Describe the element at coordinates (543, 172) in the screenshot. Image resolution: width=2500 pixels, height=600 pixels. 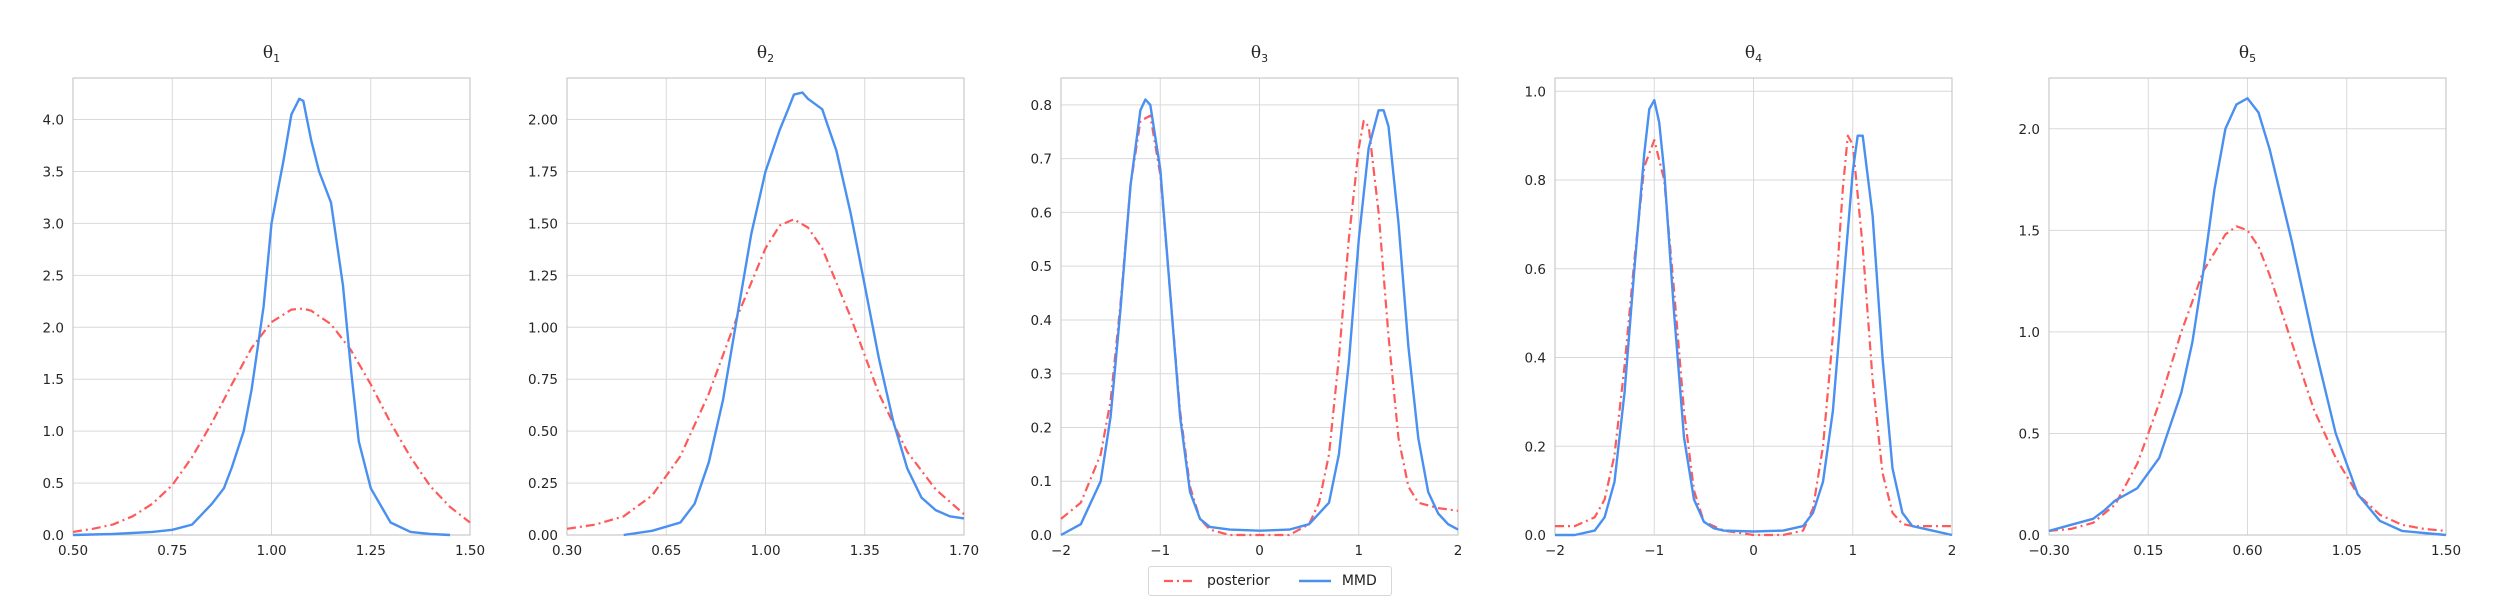
I see `y-tick-label: 1.75` at that location.